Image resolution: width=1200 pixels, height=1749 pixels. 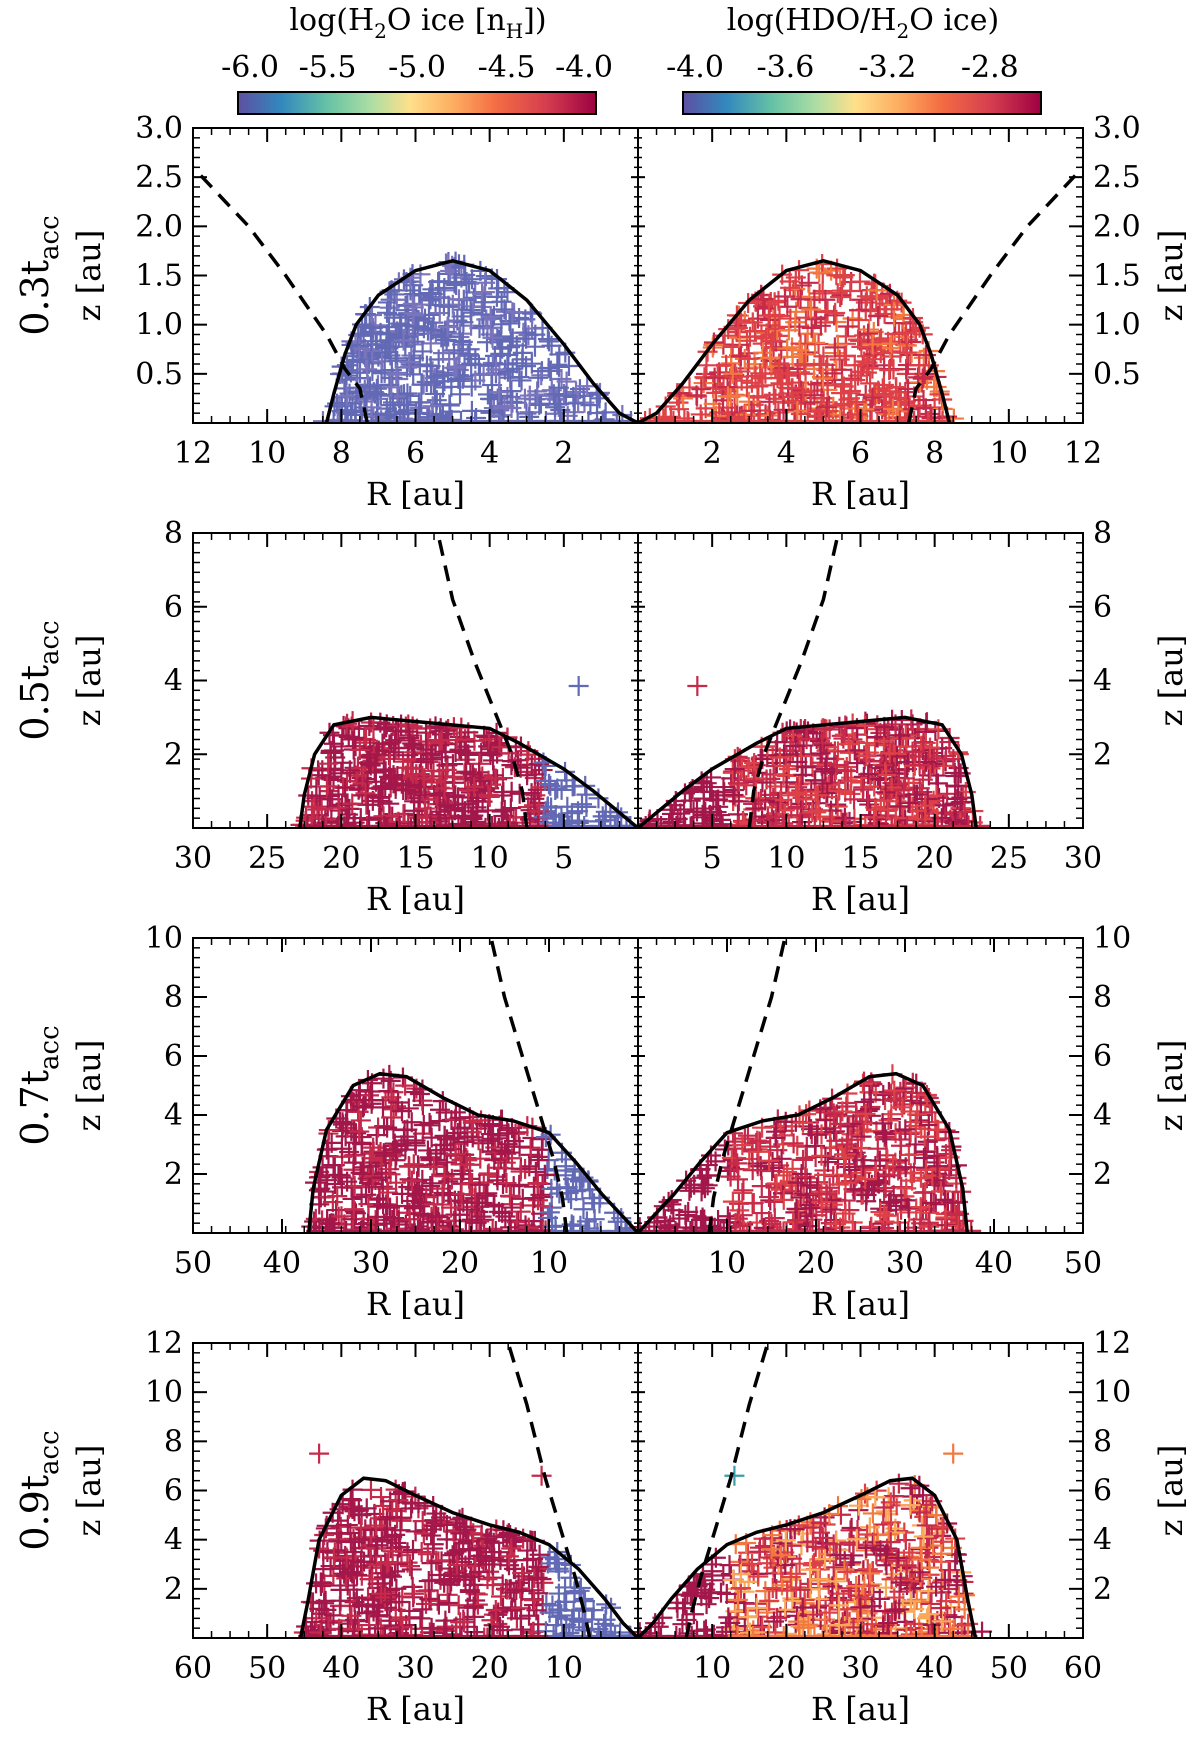 I want to click on plot-area, so click(x=641, y=1085).